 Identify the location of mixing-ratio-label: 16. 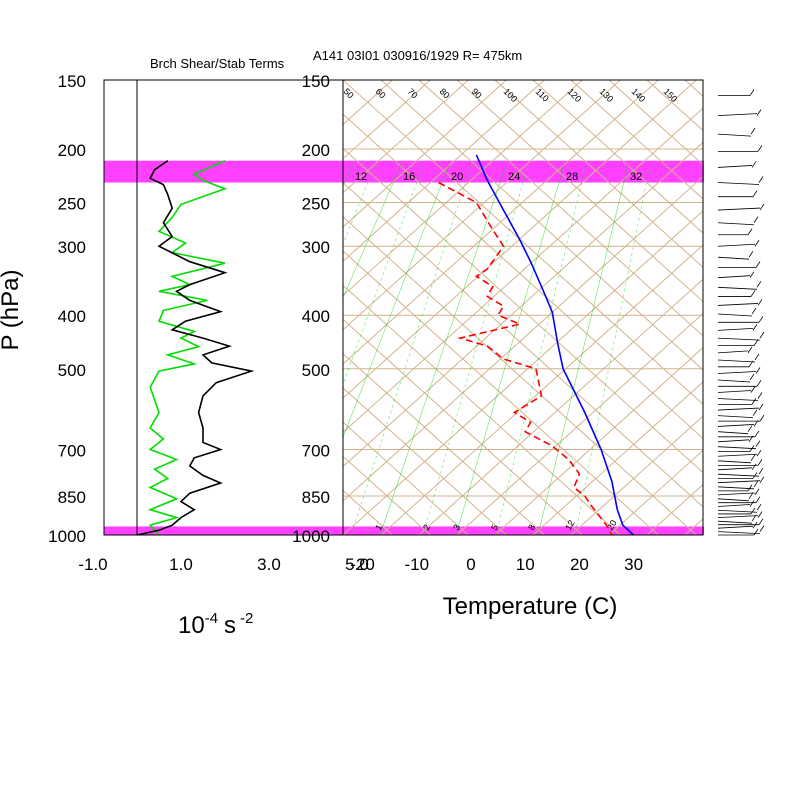
(409, 177).